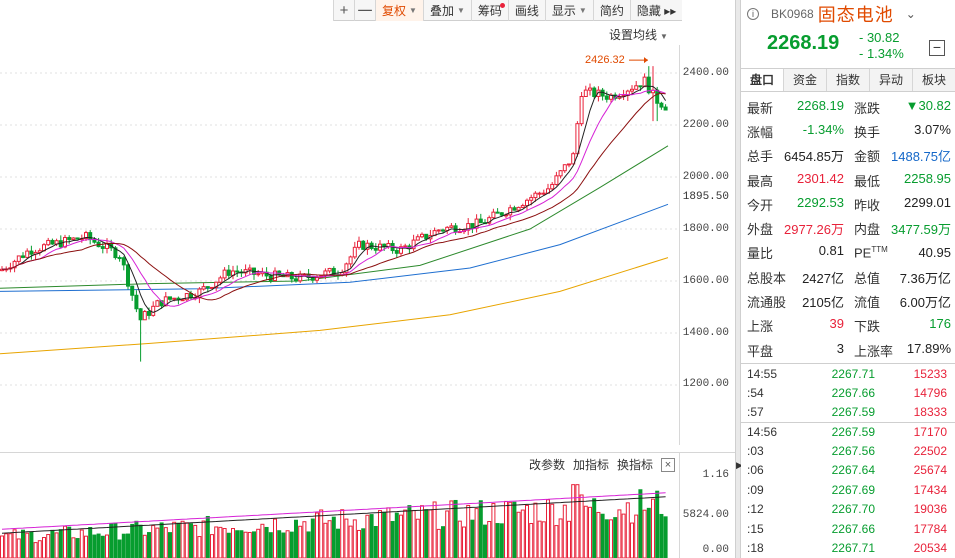 The height and width of the screenshot is (558, 955). I want to click on quote-cell: 涨幅 -1.34%, so click(794, 131).